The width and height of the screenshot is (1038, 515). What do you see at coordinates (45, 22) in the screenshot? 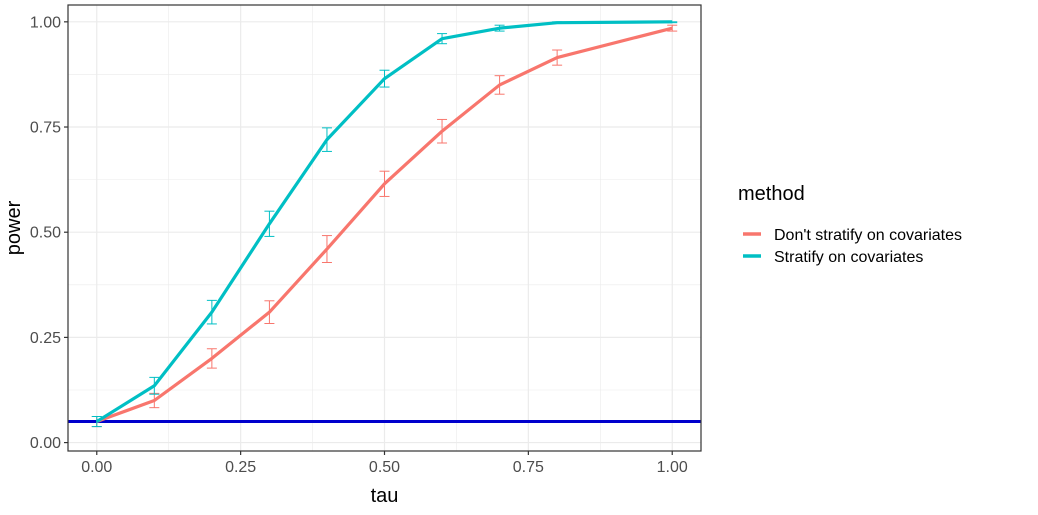
I see `y-tick-label: 1.00` at bounding box center [45, 22].